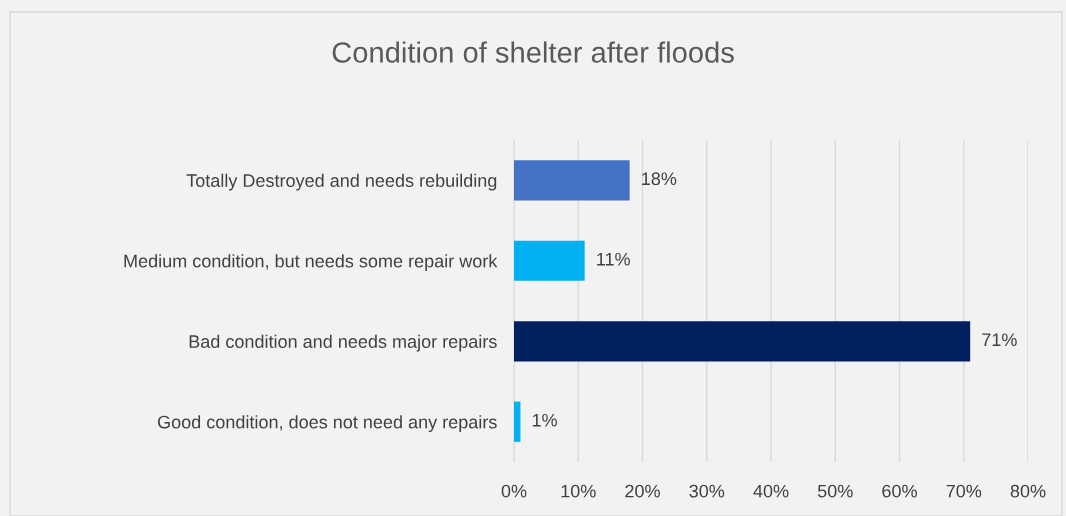 The height and width of the screenshot is (516, 1066). I want to click on x-tick-label: 30%, so click(707, 491).